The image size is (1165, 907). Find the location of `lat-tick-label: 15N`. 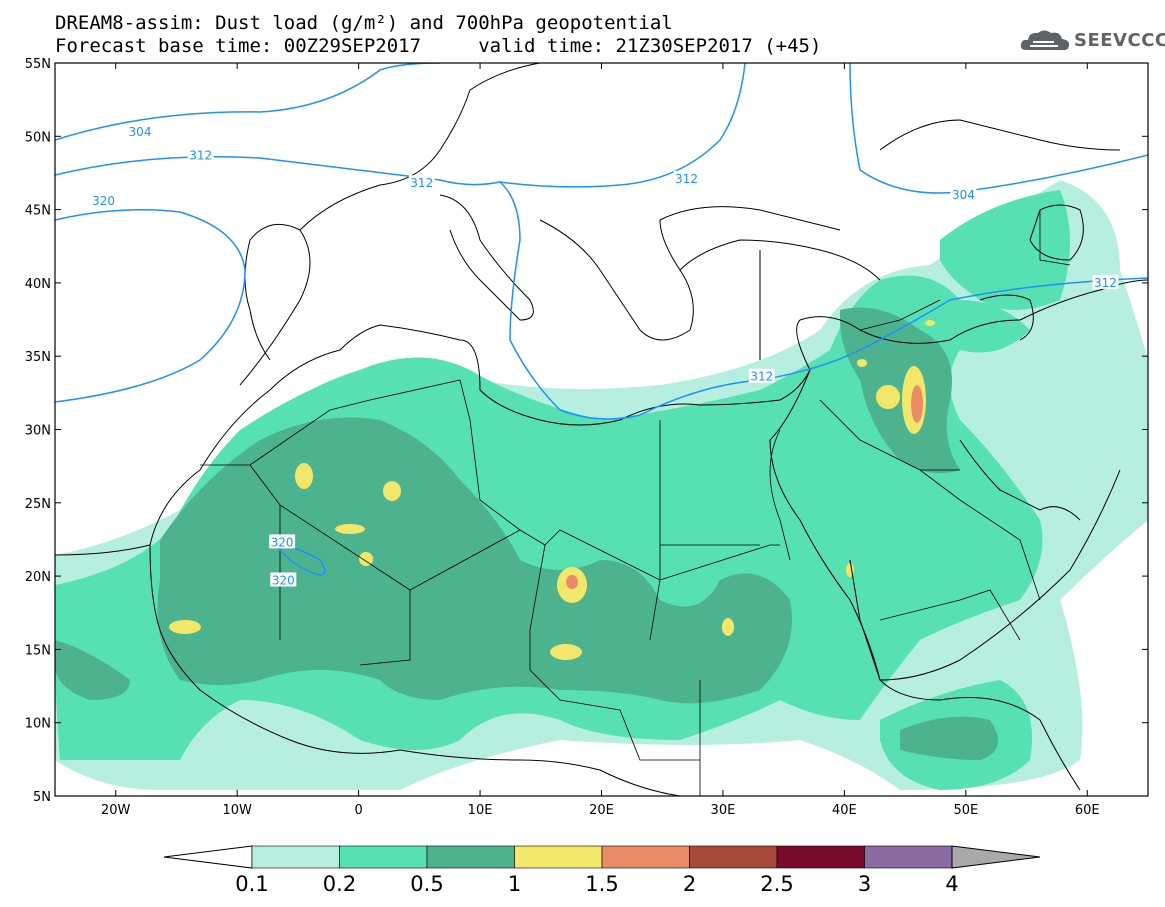

lat-tick-label: 15N is located at coordinates (38, 650).